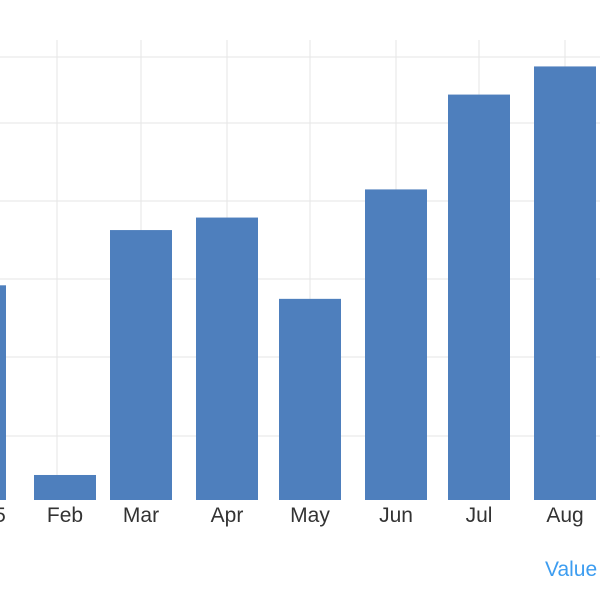 The height and width of the screenshot is (600, 600). I want to click on bar-jun, so click(396, 344).